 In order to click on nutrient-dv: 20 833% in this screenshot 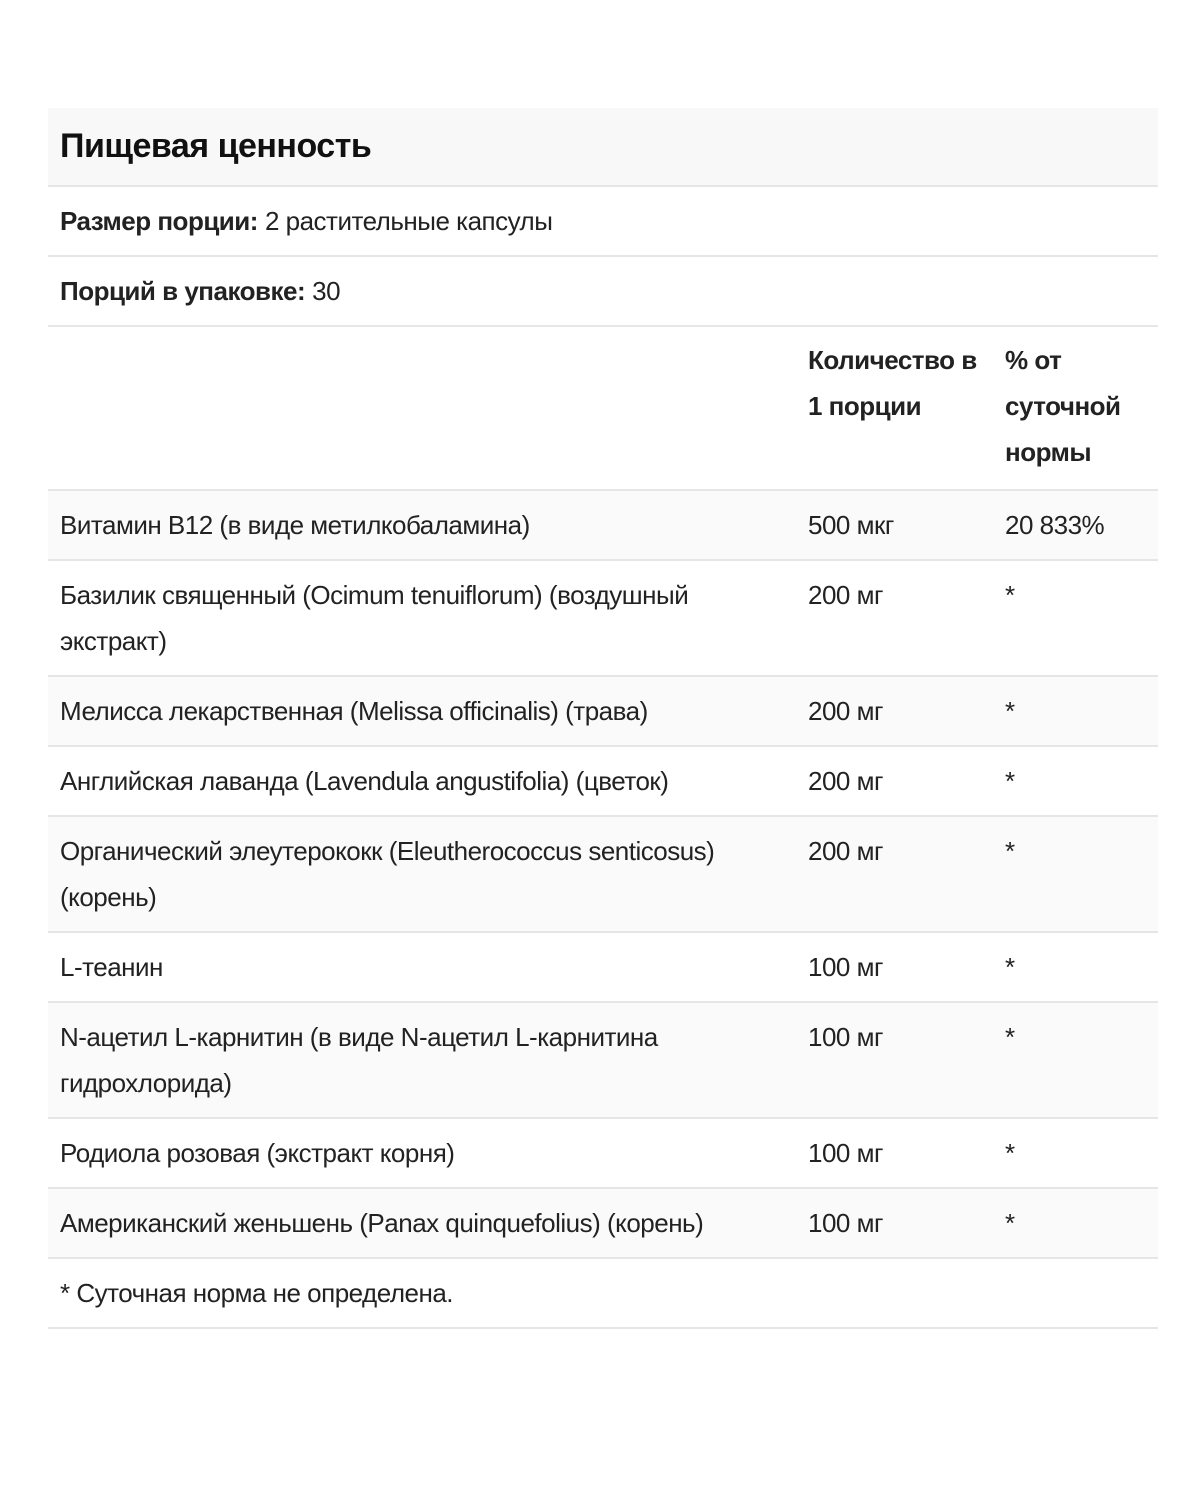, I will do `click(1081, 525)`.